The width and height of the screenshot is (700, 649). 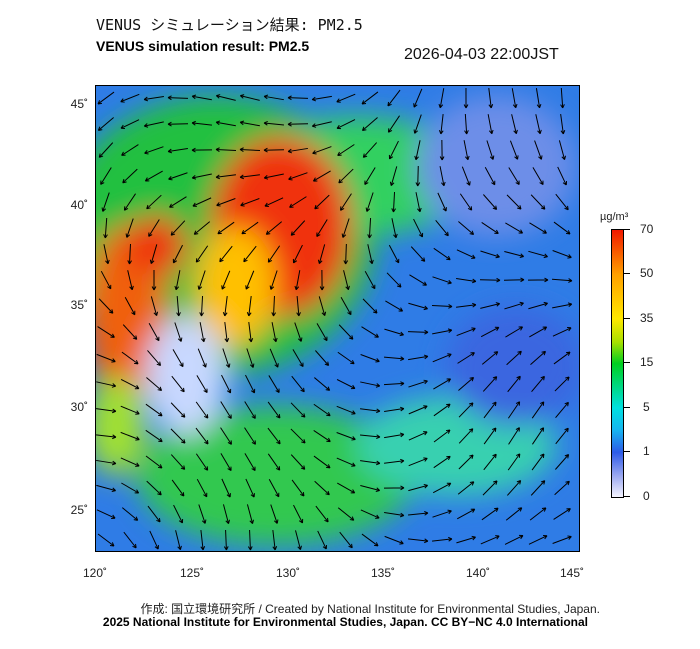 I want to click on colorbar-label-0: 0, so click(x=646, y=496).